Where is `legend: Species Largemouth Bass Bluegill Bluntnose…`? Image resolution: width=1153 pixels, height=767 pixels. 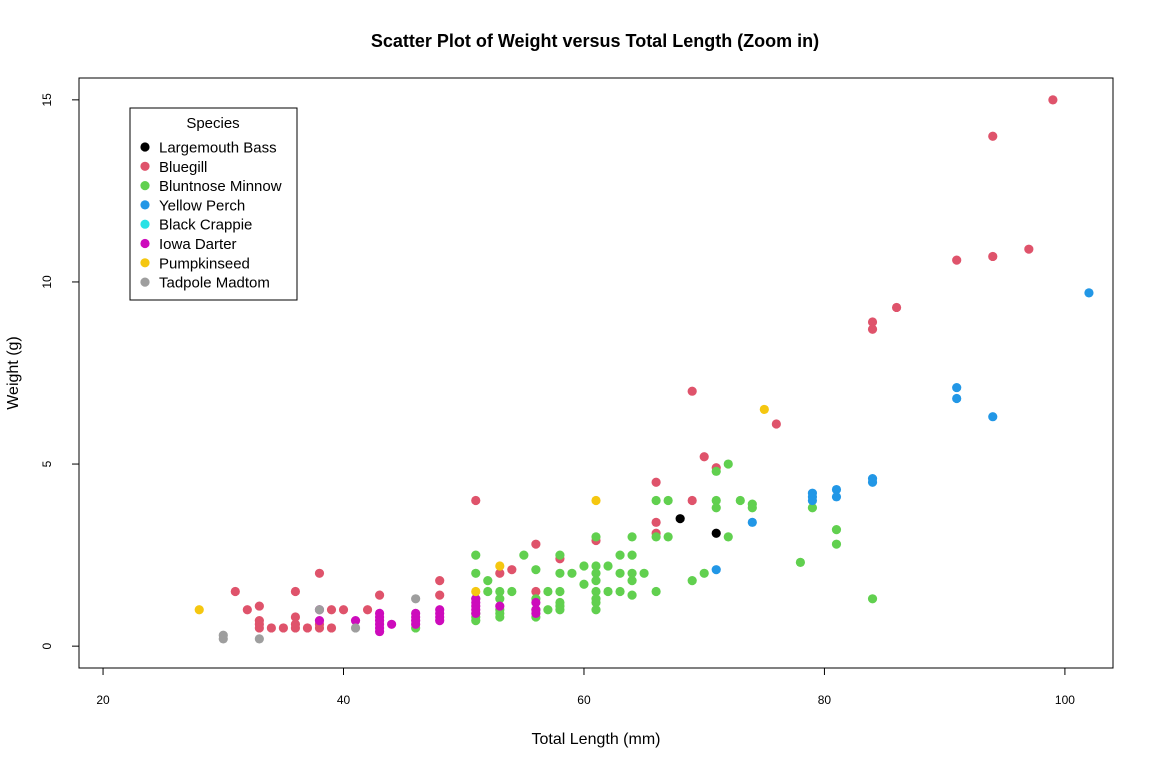 legend: Species Largemouth Bass Bluegill Bluntnose… is located at coordinates (213, 204).